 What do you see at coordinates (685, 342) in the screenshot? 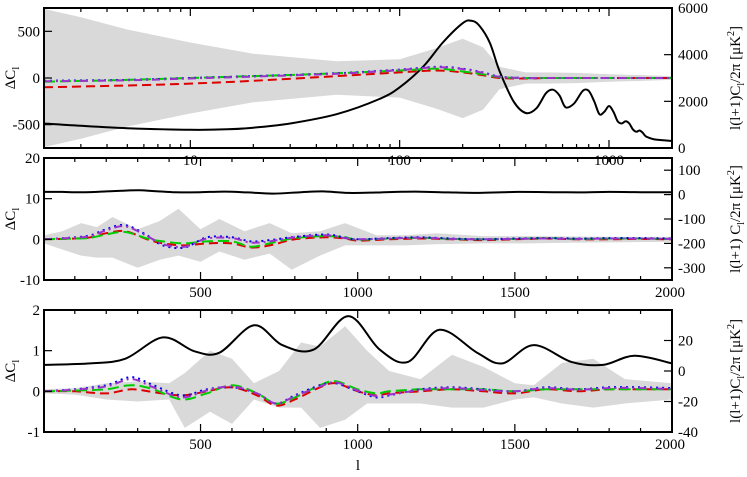
I see `y-right-tick-label: 20` at bounding box center [685, 342].